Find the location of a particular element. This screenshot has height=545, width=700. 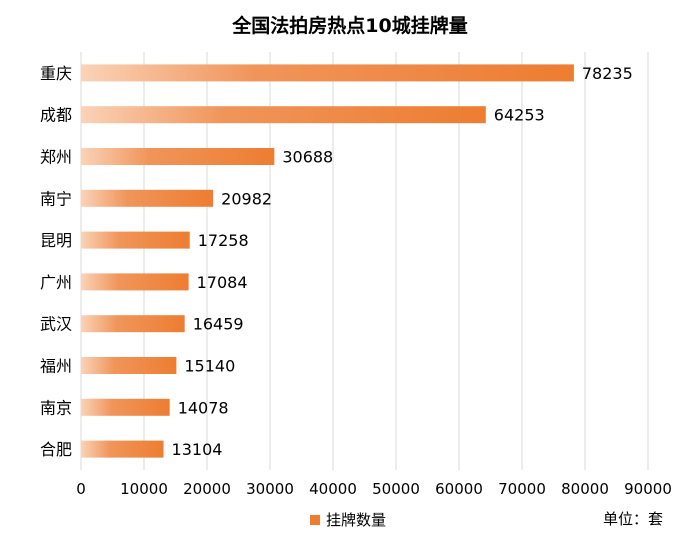

category-label: 武汉 is located at coordinates (56, 324).